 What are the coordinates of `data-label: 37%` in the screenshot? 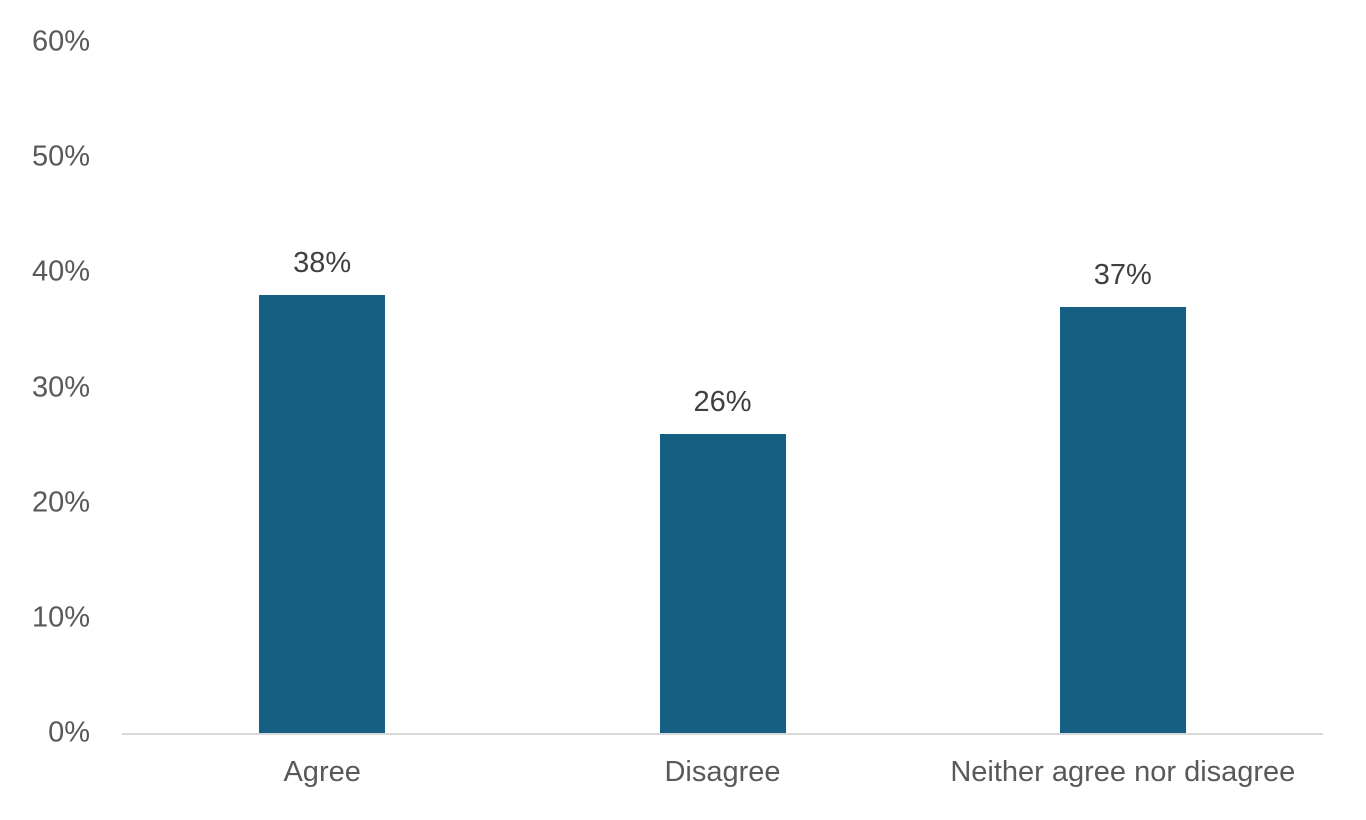 It's located at (1122, 274).